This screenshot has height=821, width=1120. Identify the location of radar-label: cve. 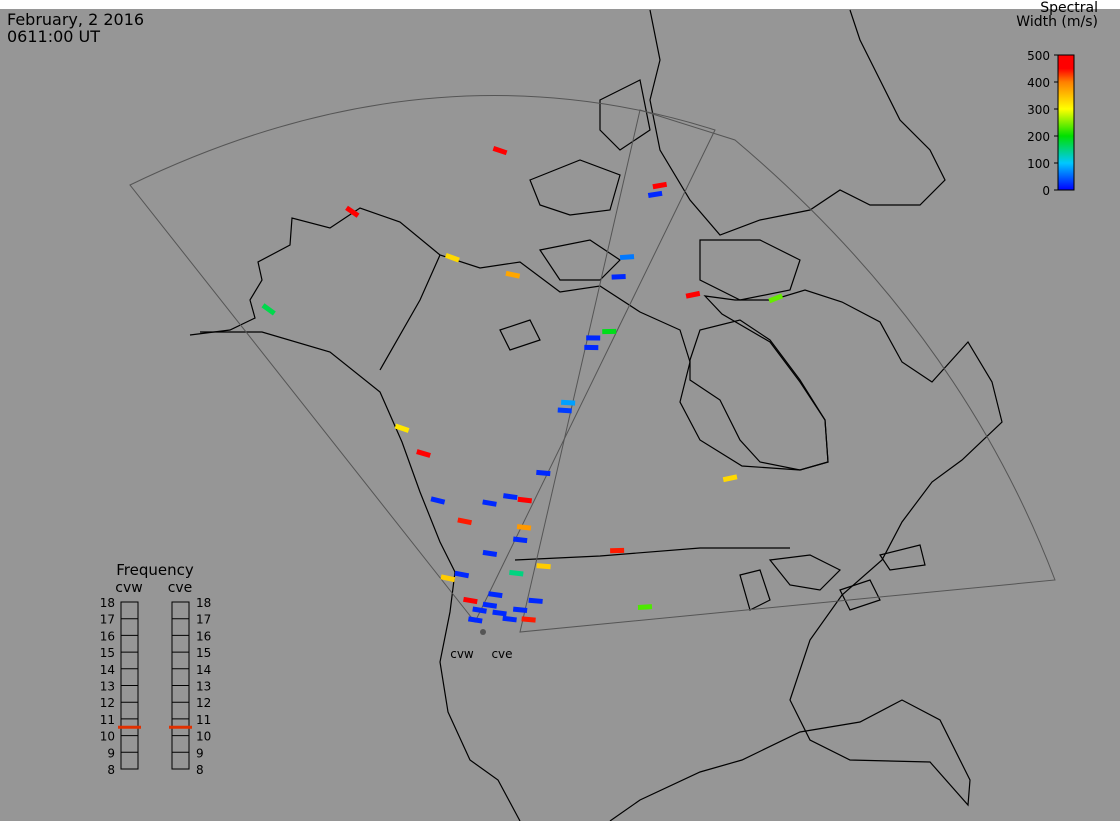
(501, 654).